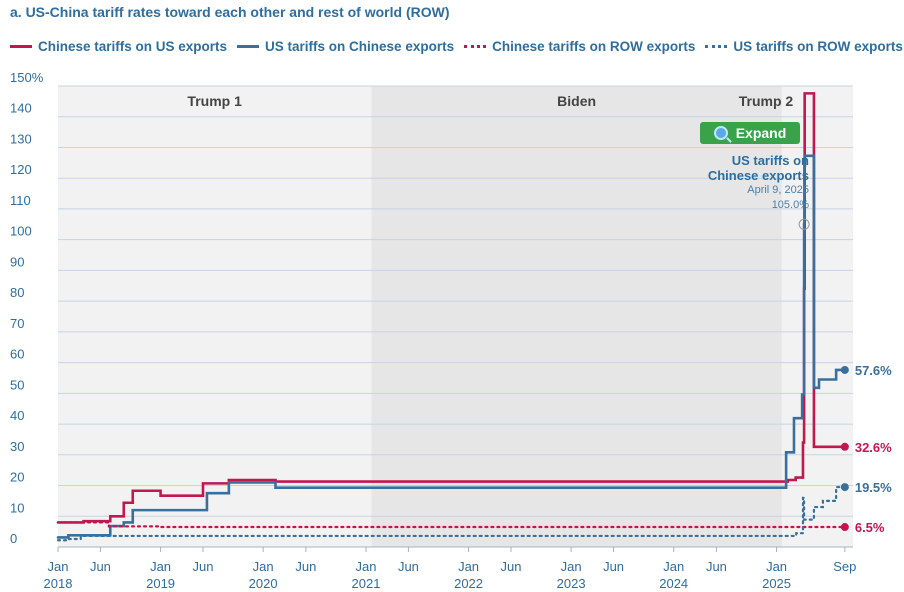  Describe the element at coordinates (571, 583) in the screenshot. I see `x-tick-year: 2023` at that location.